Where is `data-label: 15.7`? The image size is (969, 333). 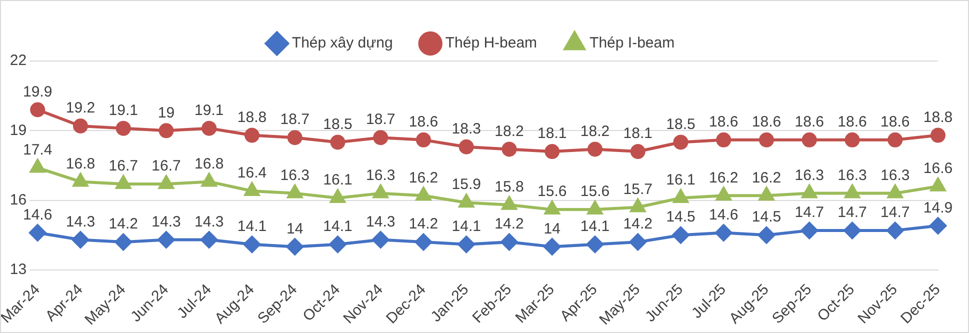 data-label: 15.7 is located at coordinates (637, 189).